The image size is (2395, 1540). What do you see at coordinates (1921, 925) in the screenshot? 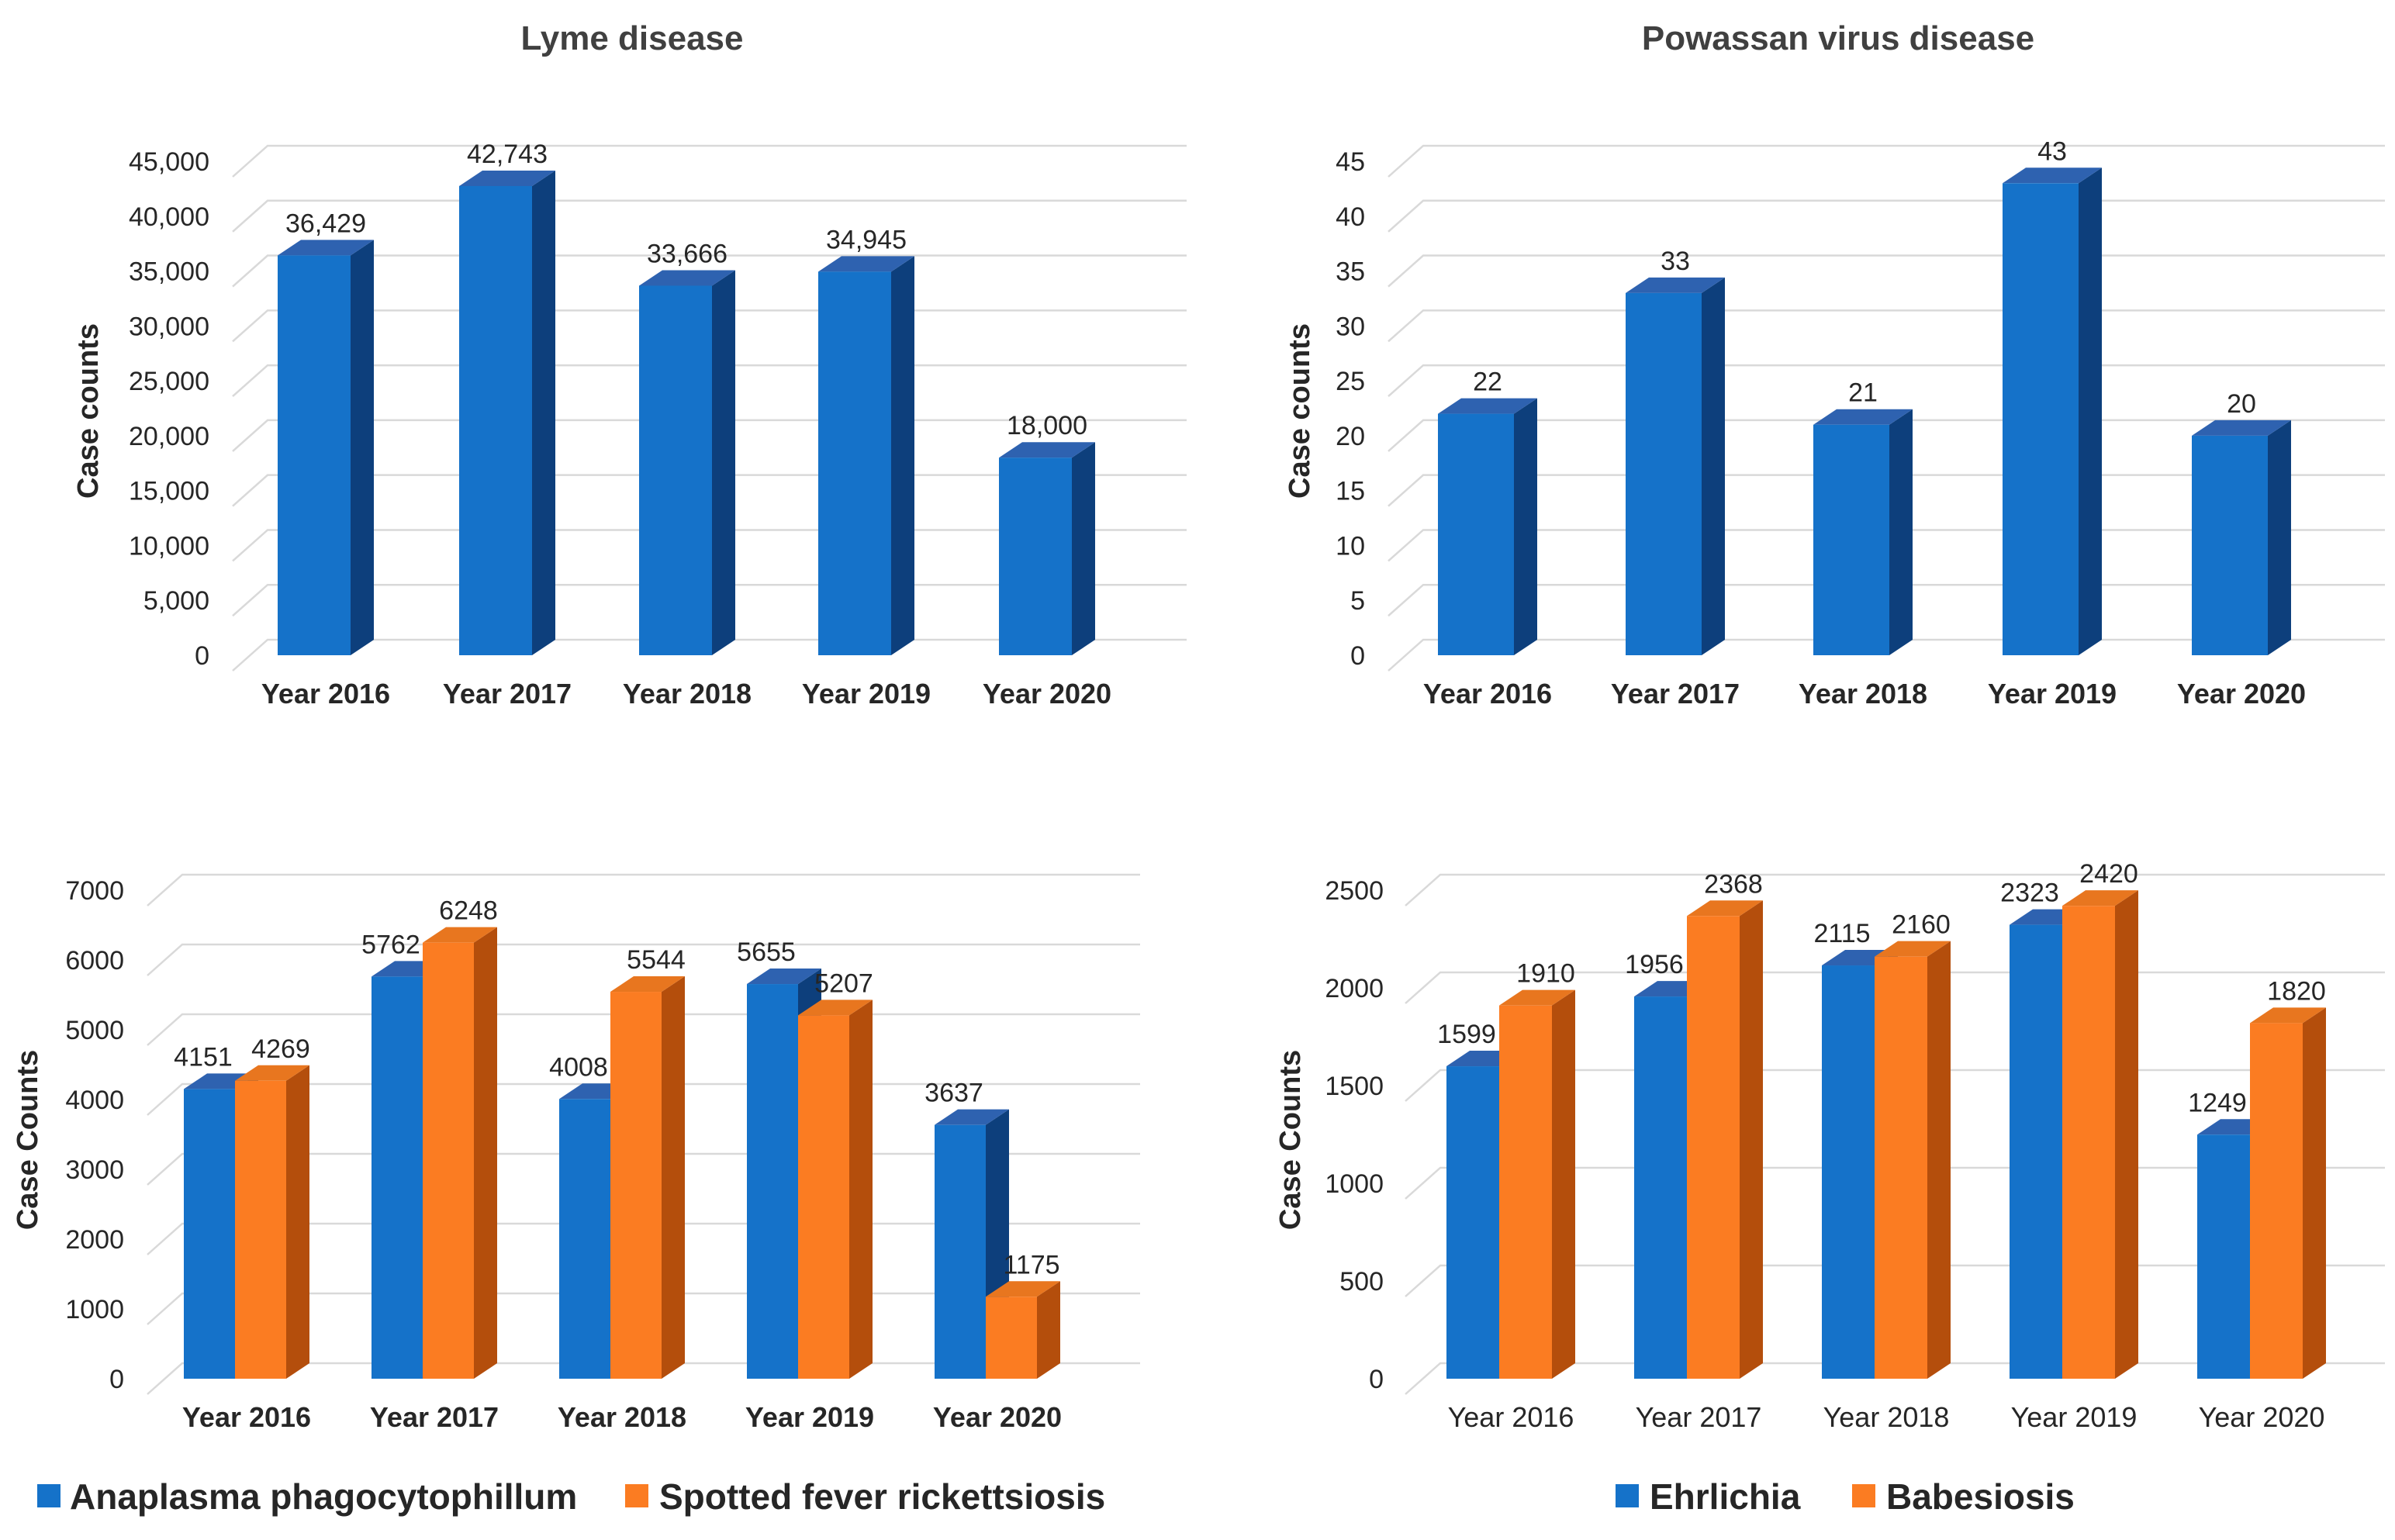
I see `data-label: 2160` at bounding box center [1921, 925].